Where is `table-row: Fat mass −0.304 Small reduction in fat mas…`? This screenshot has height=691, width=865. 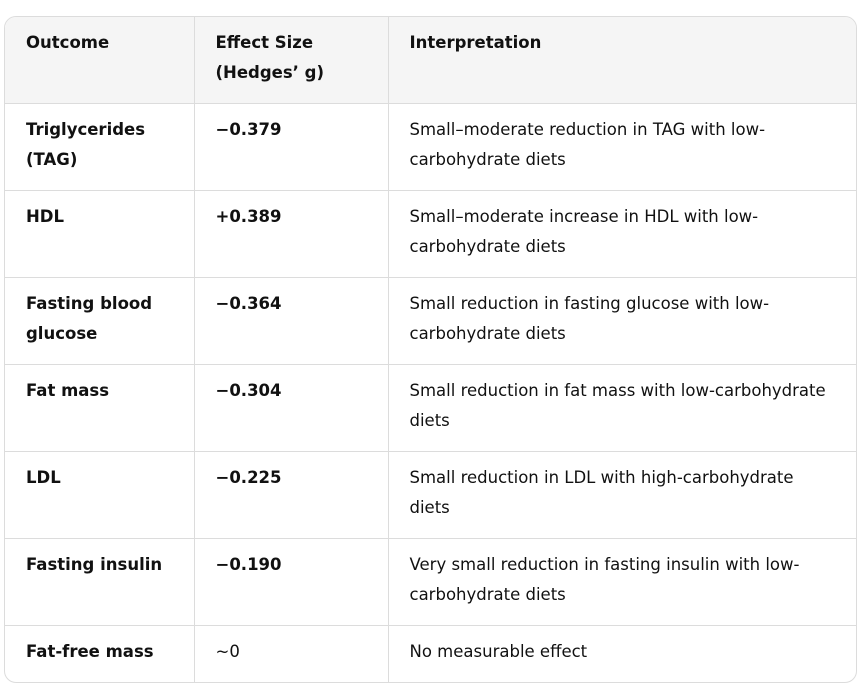 table-row: Fat mass −0.304 Small reduction in fat mas… is located at coordinates (430, 408).